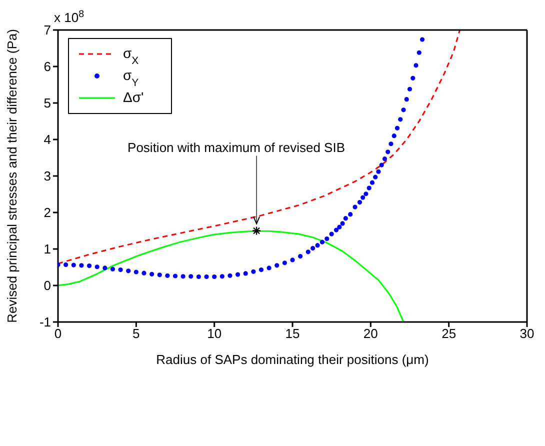  What do you see at coordinates (136, 334) in the screenshot?
I see `x-tick-label: 5` at bounding box center [136, 334].